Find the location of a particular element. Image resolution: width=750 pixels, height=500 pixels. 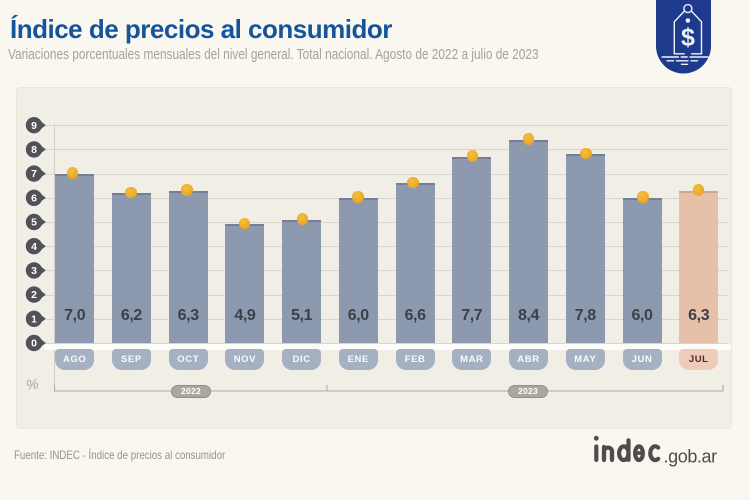

svg-text: 1 is located at coordinates (34, 319).